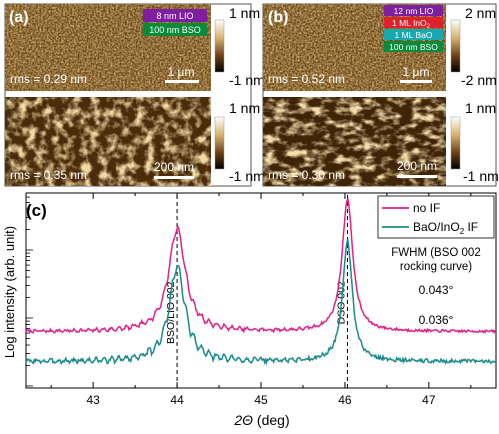 This screenshot has width=499, height=434. What do you see at coordinates (182, 81) in the screenshot?
I see `scalebar-a-top` at bounding box center [182, 81].